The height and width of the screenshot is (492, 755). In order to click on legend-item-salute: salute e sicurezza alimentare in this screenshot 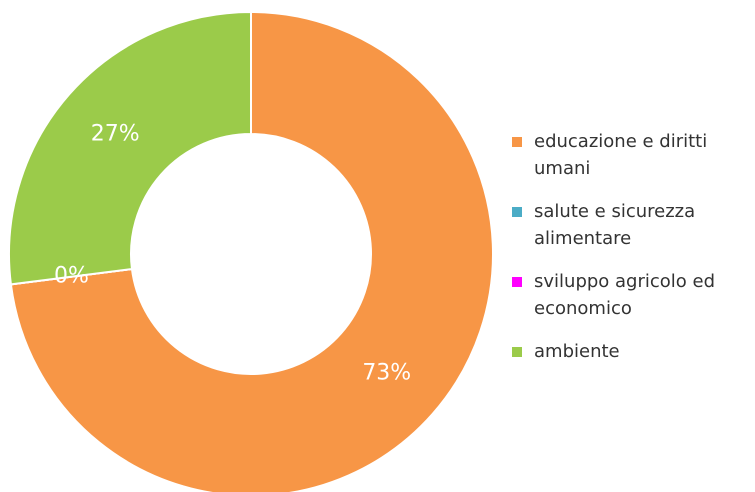, I will do `click(630, 225)`.